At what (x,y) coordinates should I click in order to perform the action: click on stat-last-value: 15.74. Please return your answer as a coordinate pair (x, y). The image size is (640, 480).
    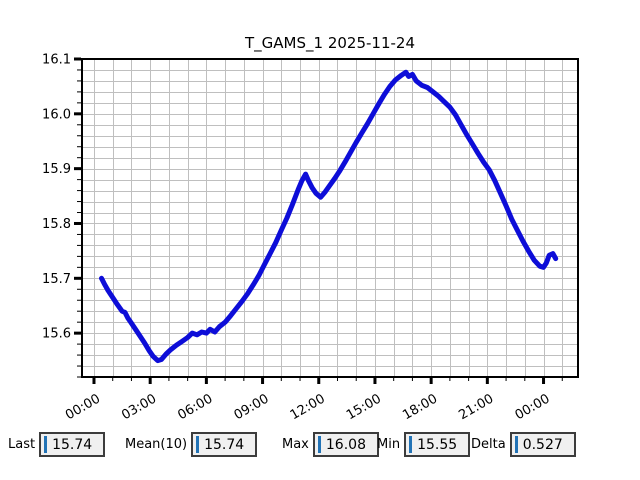
    Looking at the image, I should click on (72, 444).